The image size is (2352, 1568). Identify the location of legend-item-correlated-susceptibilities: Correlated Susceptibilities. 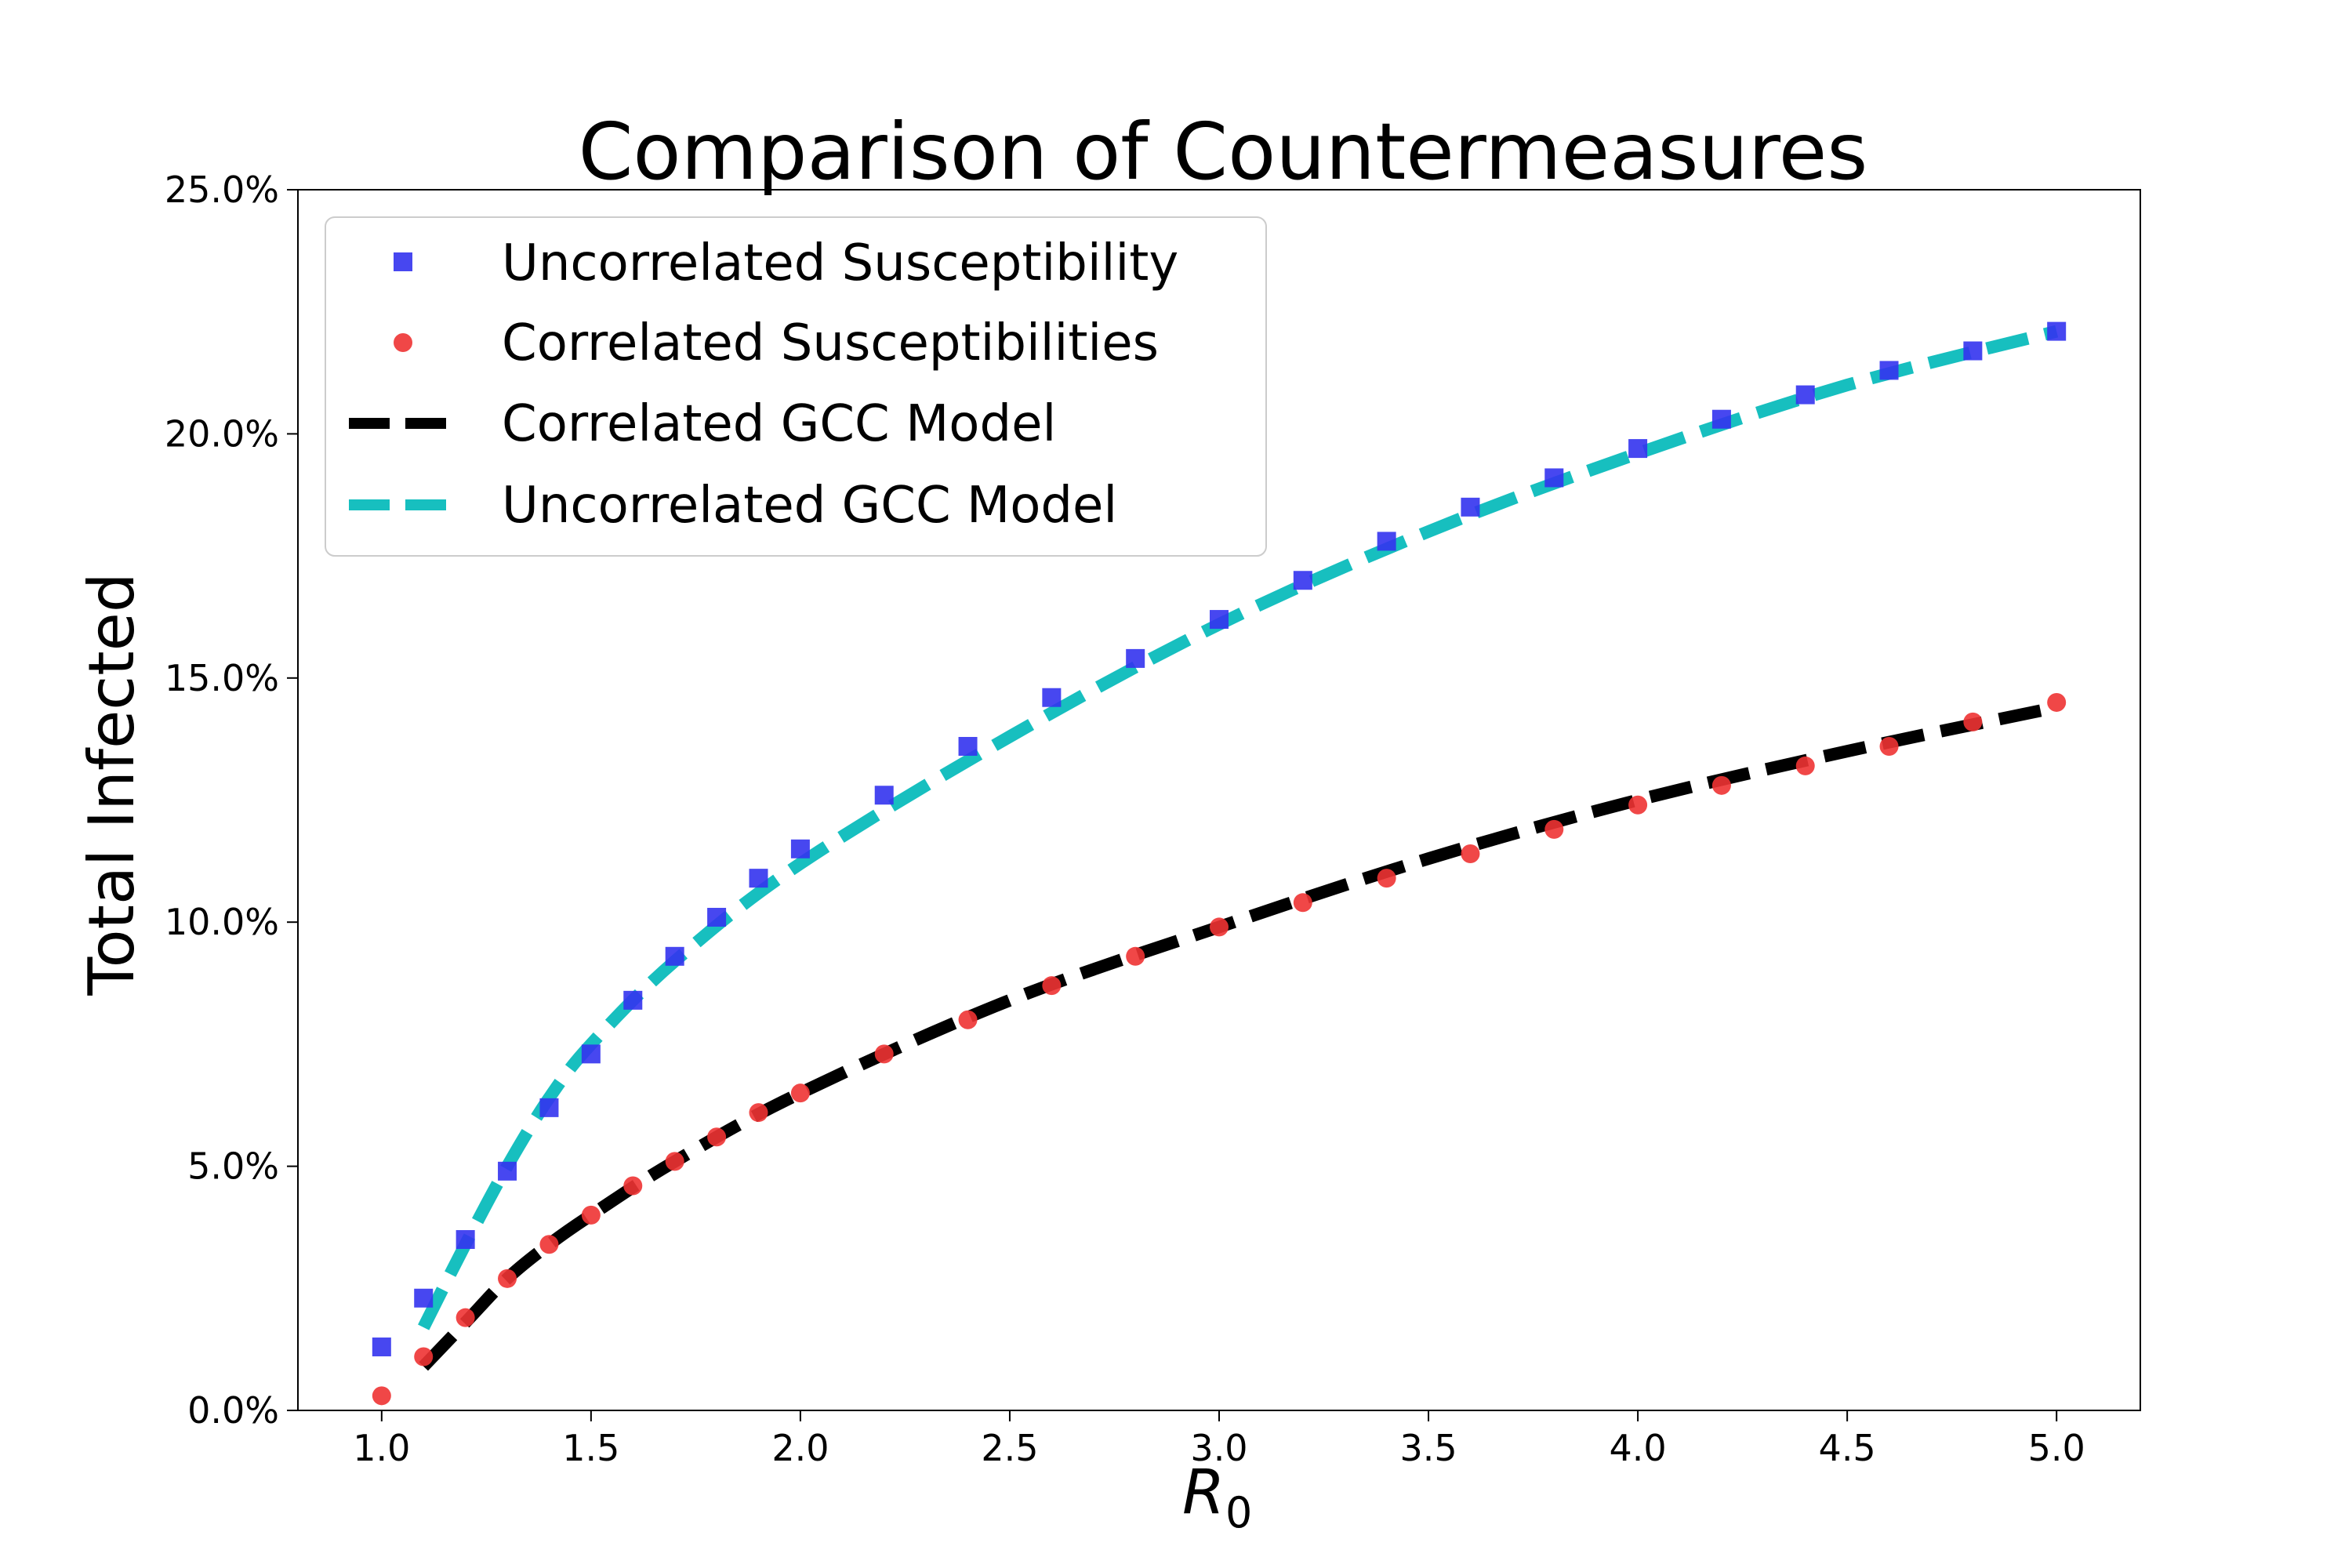
(776, 343).